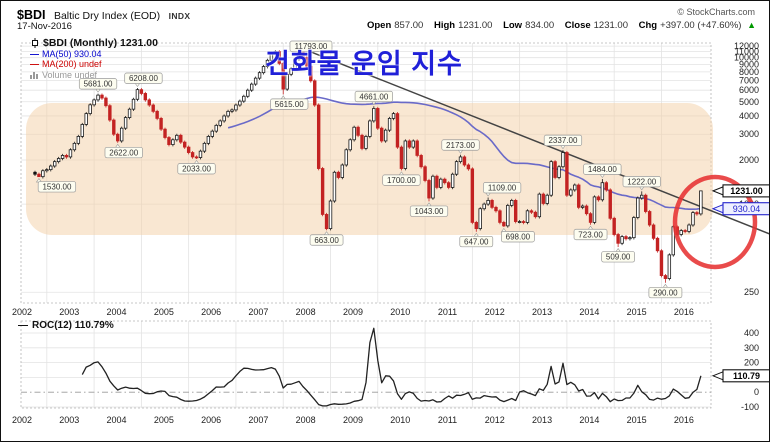  Describe the element at coordinates (34, 53) in the screenshot. I see `ma50-line-icon: —` at that location.